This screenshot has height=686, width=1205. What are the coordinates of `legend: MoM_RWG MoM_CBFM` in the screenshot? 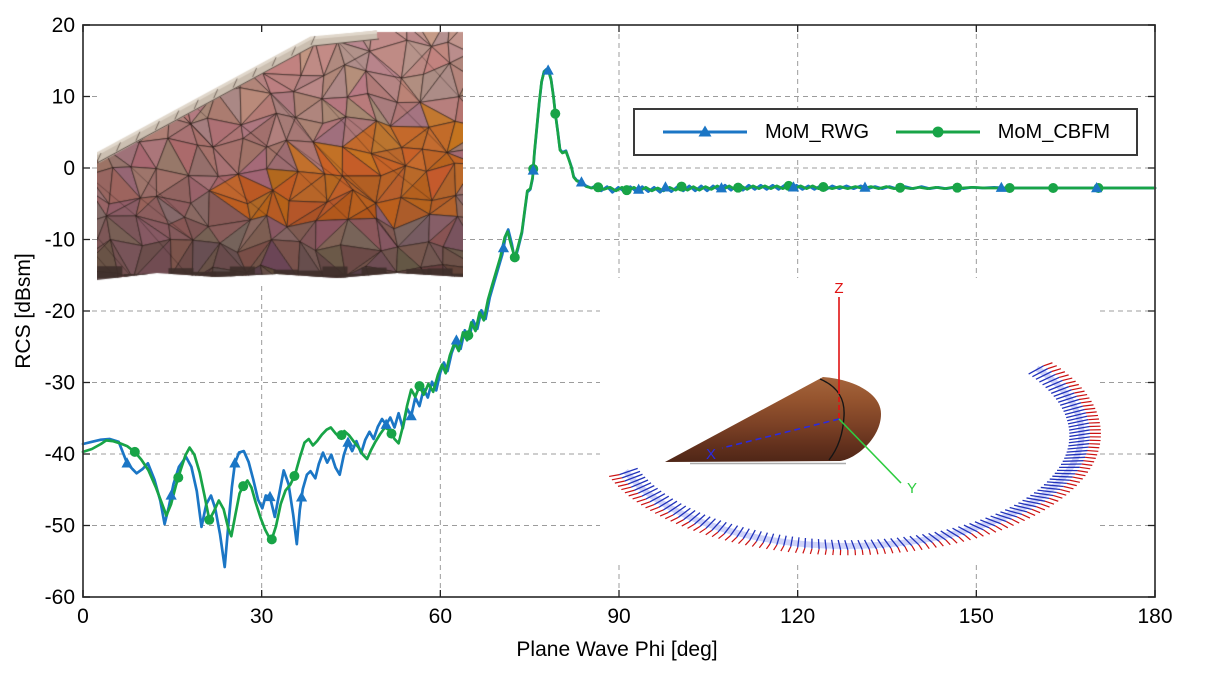 It's located at (885, 132).